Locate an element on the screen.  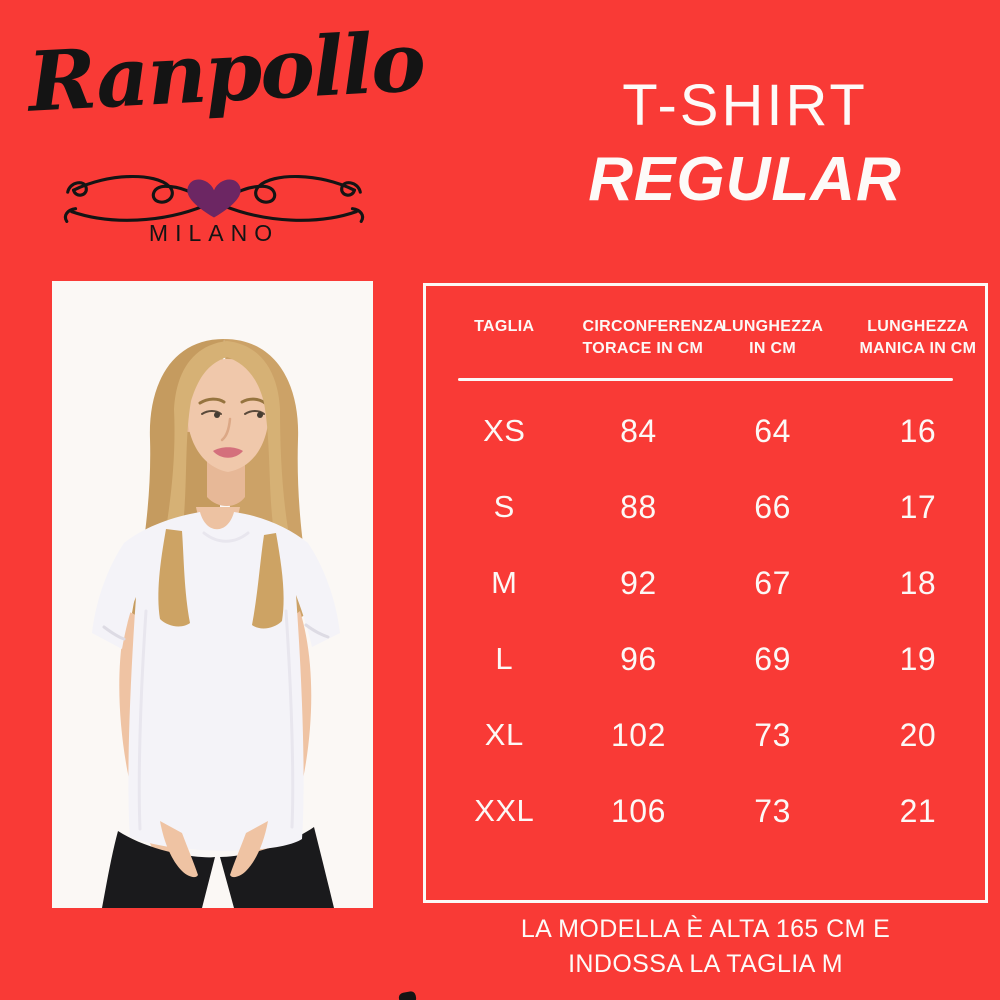
model-hands is located at coordinates (214, 849).